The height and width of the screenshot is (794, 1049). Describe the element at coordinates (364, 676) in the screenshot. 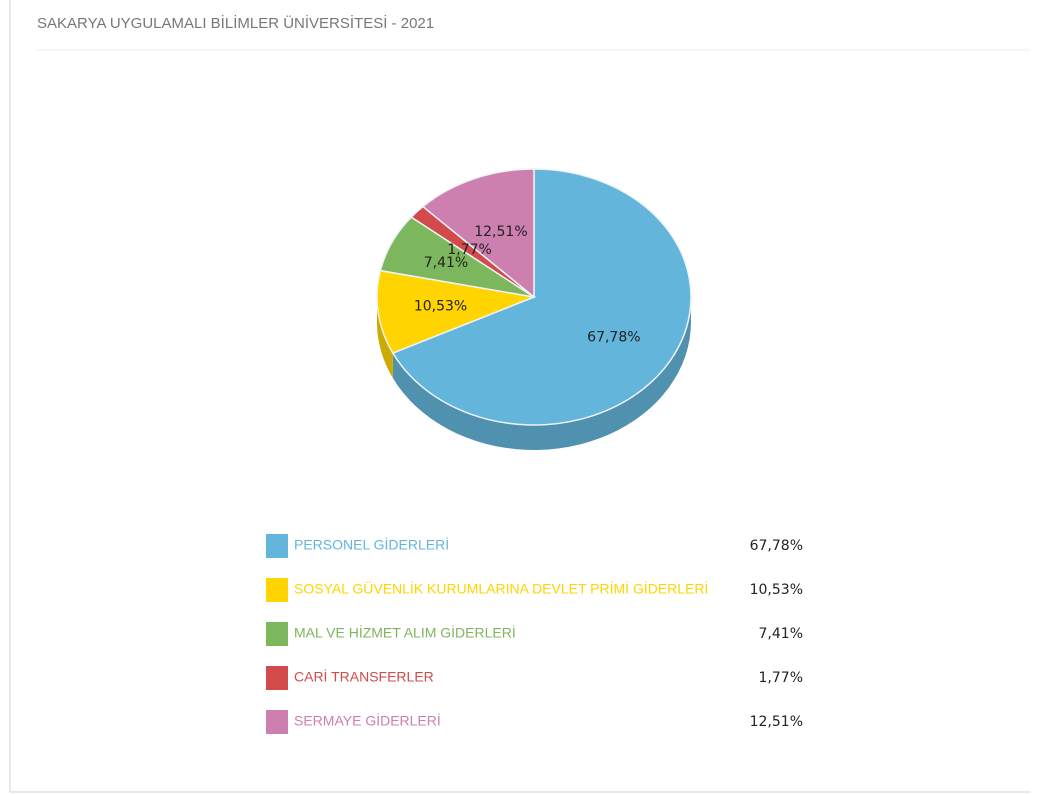

I see `legend-label: CARİ TRANSFERLER` at that location.